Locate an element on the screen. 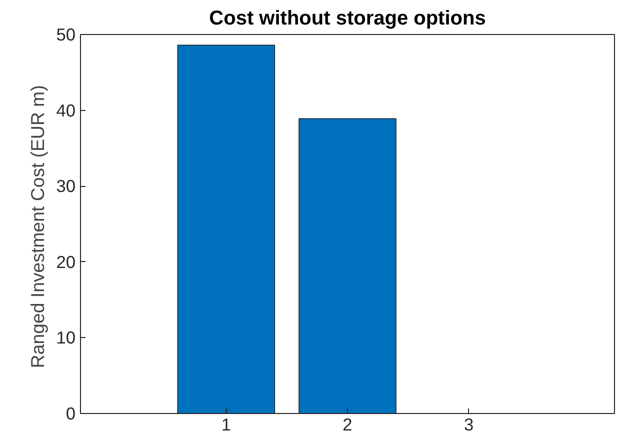 Image resolution: width=619 pixels, height=448 pixels. chart-title: Cost without storage options is located at coordinates (347, 19).